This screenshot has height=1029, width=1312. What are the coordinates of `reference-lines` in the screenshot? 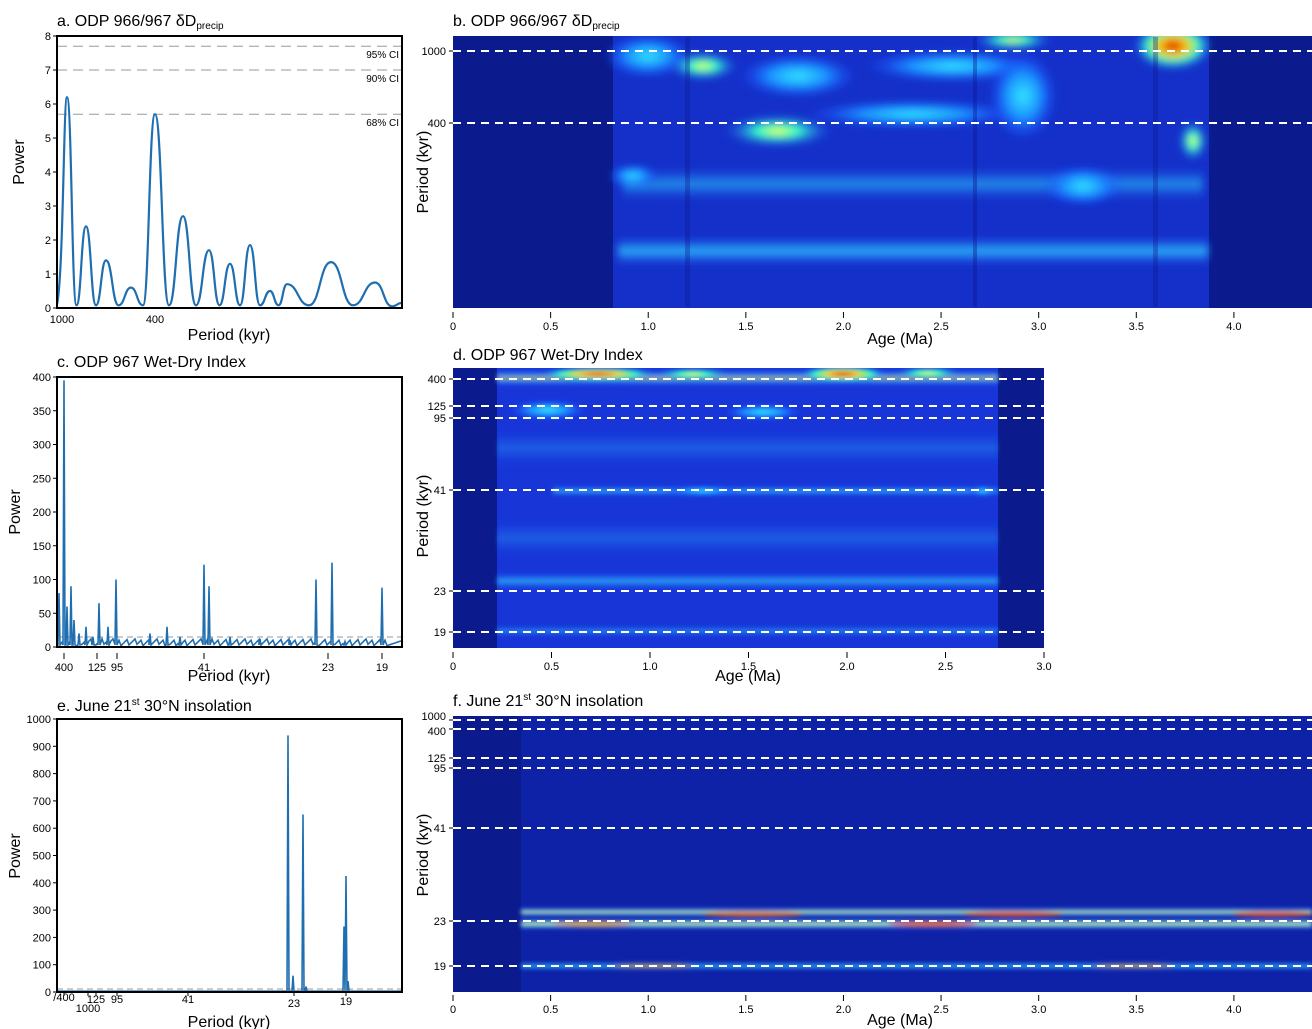 It's located at (882, 87).